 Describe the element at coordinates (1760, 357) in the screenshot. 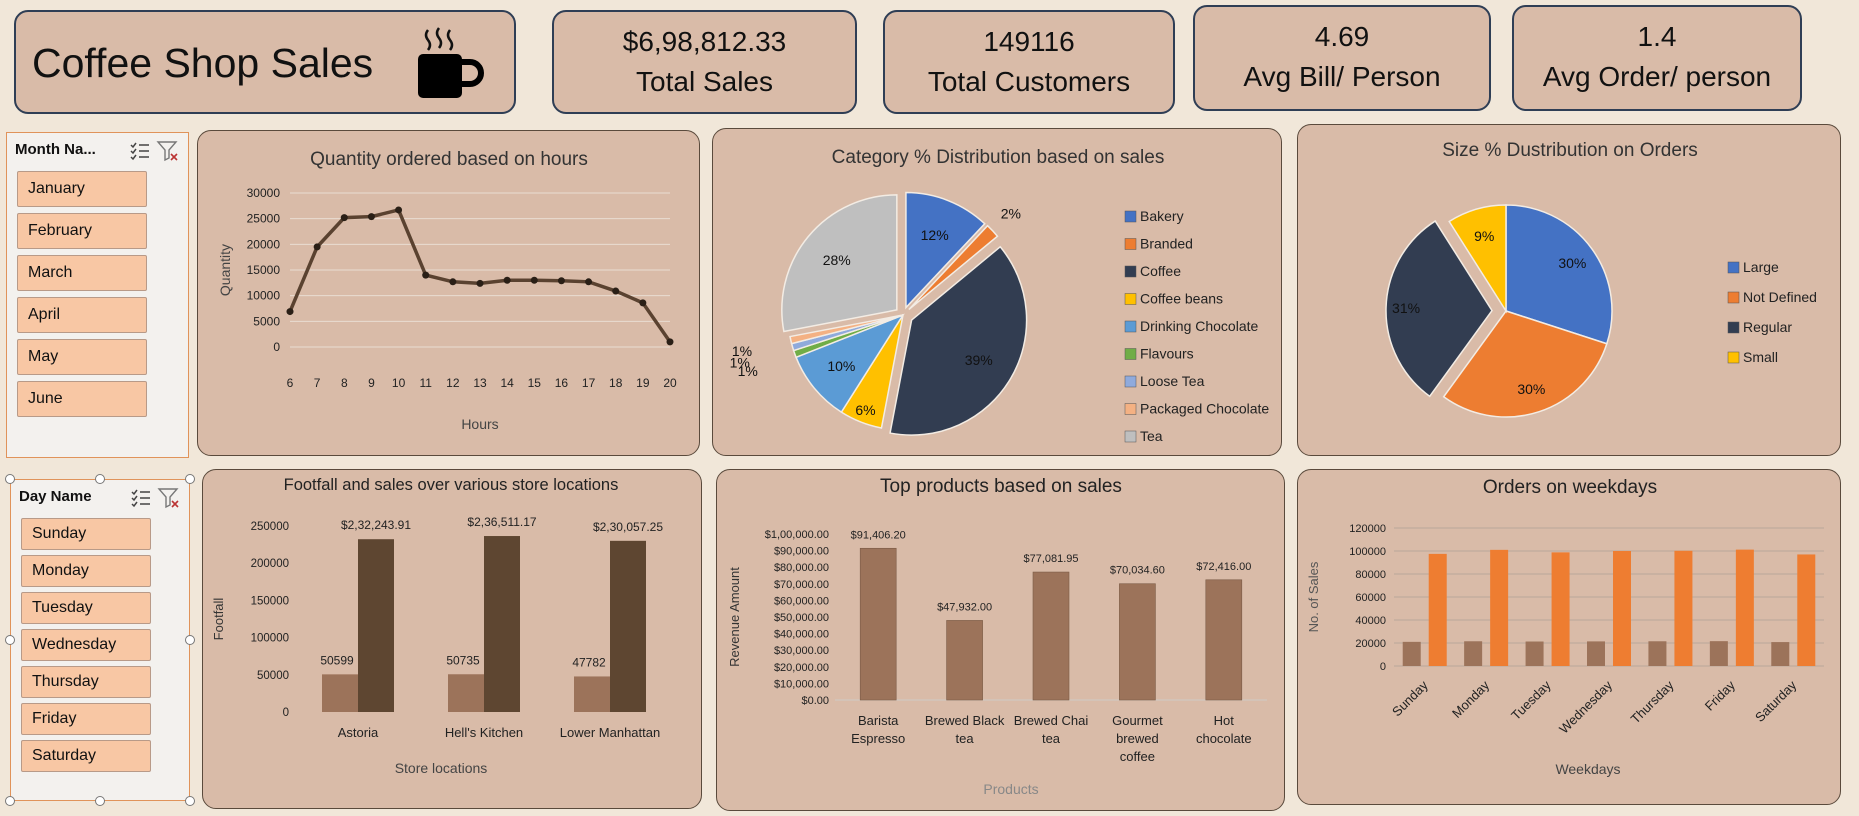

I see `legend-label: Small` at that location.